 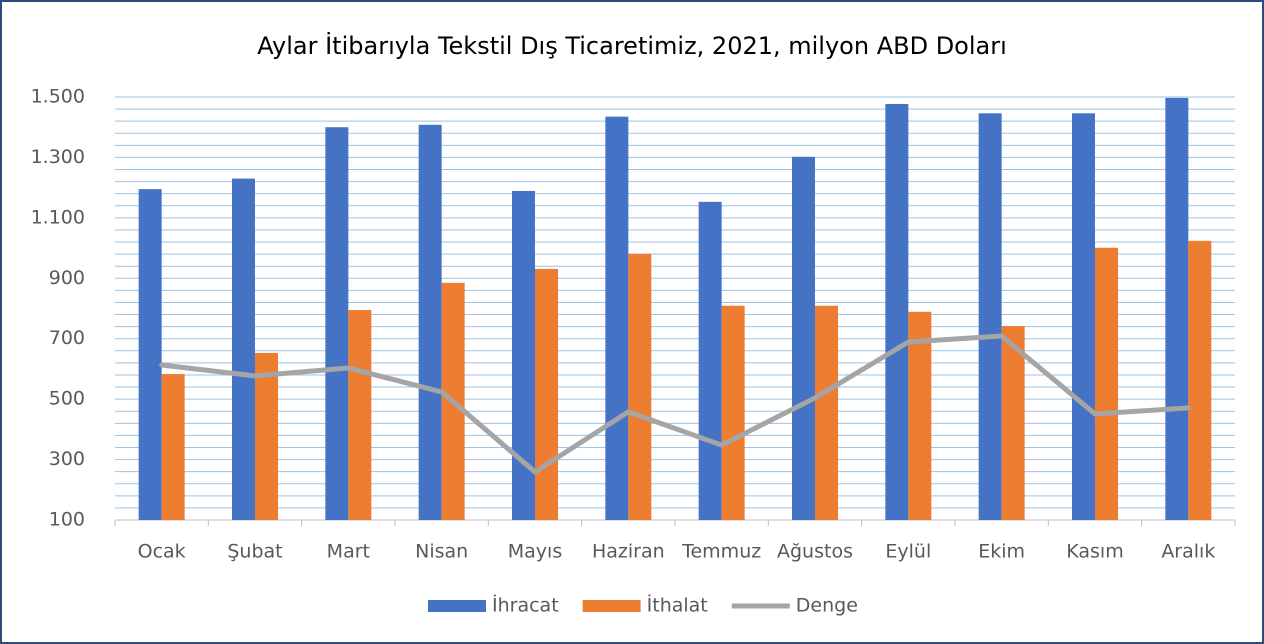 I want to click on y-tick-label: 300, so click(x=67, y=459).